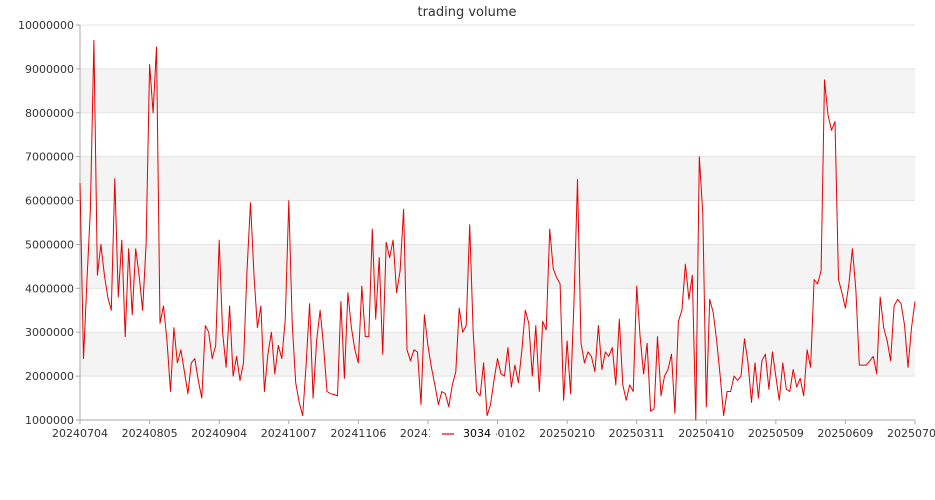 The image size is (935, 500). I want to click on x-tick-label: 20250410, so click(706, 433).